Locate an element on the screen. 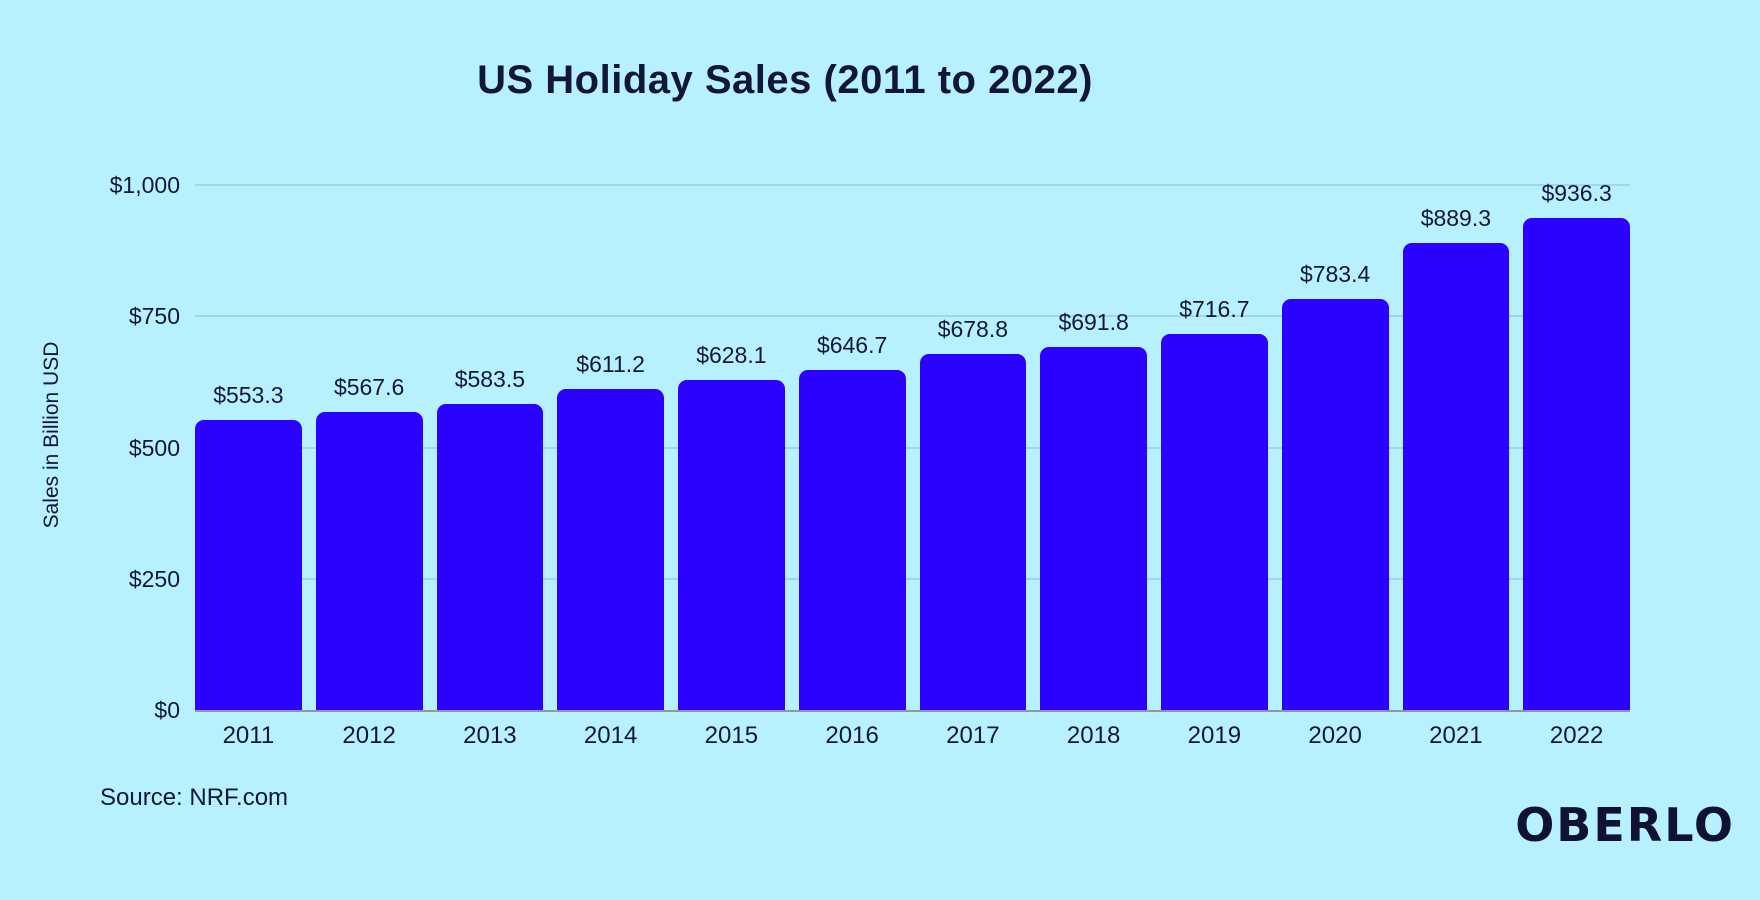 This screenshot has height=900, width=1760. x-tick-label: 2011 is located at coordinates (248, 735).